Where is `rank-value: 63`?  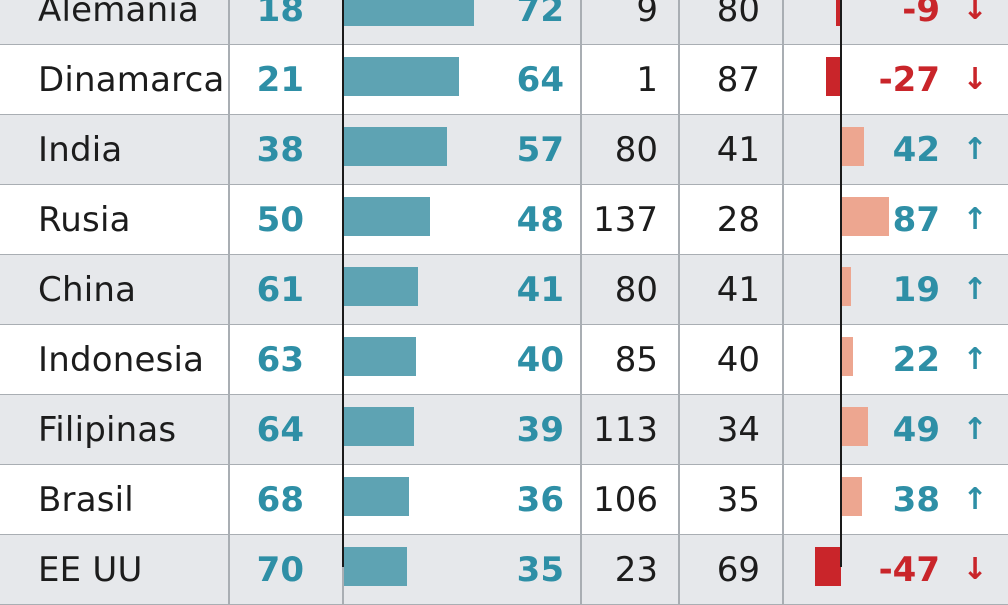
rank-value: 63 is located at coordinates (280, 359).